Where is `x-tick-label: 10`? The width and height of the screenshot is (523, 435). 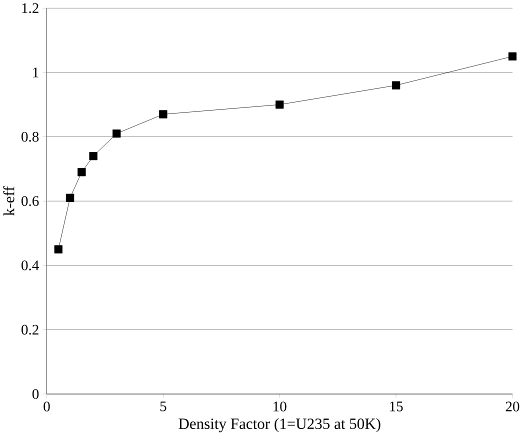
x-tick-label: 10 is located at coordinates (280, 406).